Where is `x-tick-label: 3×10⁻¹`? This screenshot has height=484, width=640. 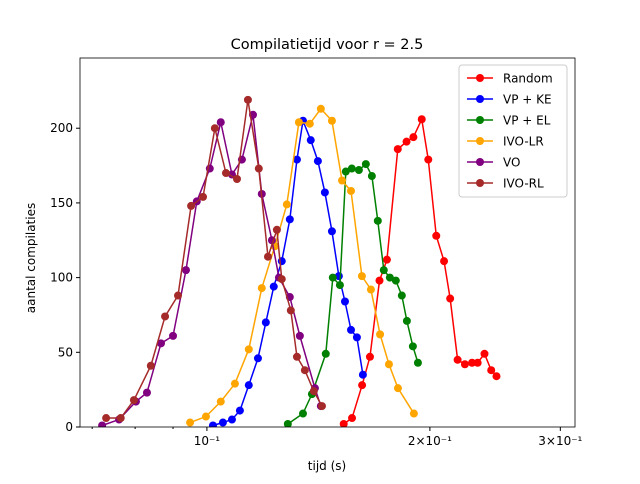 x-tick-label: 3×10⁻¹ is located at coordinates (560, 441).